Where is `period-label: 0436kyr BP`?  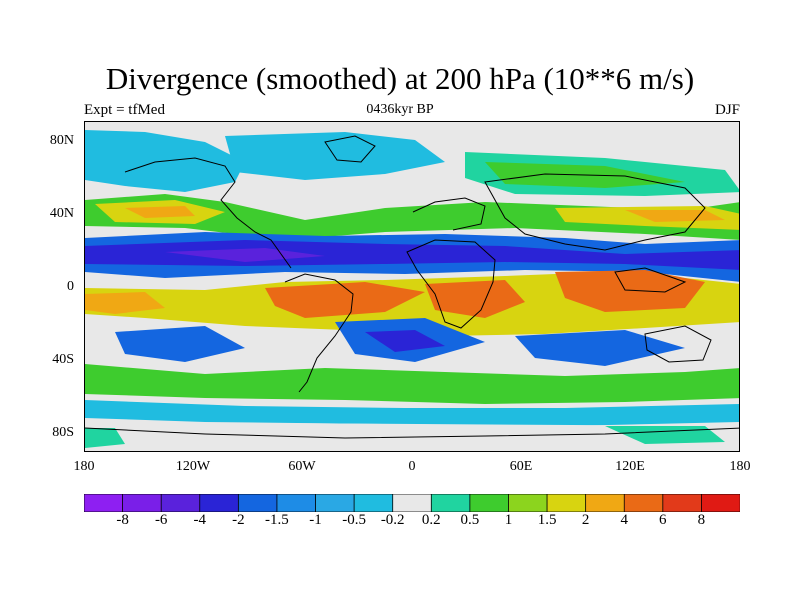 period-label: 0436kyr BP is located at coordinates (400, 109).